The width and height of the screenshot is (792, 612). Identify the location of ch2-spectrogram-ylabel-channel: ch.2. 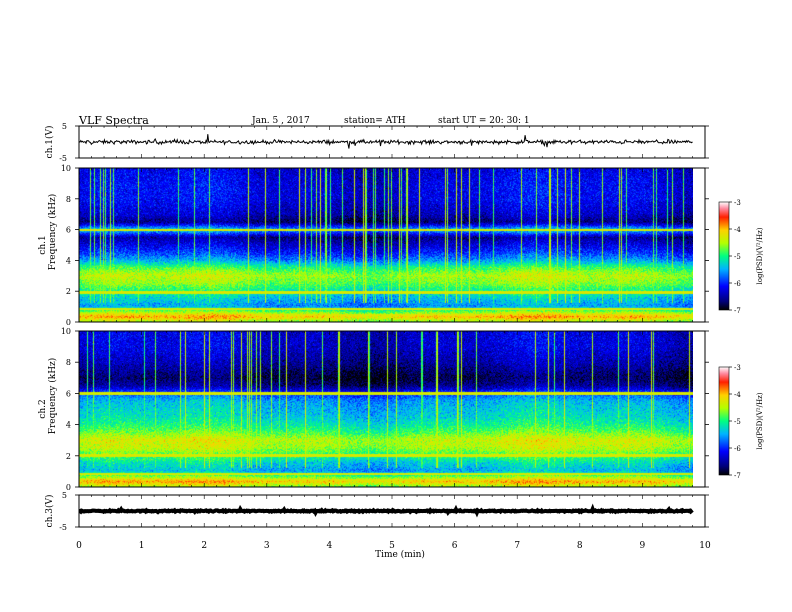
(43, 408).